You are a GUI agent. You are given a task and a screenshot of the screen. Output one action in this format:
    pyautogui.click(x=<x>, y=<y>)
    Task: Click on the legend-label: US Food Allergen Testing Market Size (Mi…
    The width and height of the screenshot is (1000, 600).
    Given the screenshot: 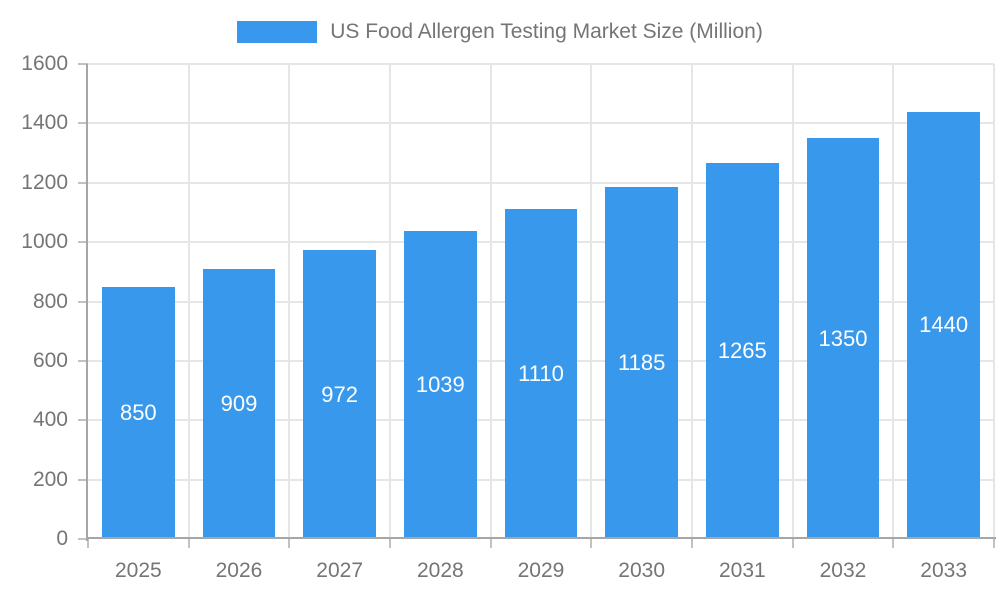 What is the action you would take?
    pyautogui.click(x=546, y=31)
    